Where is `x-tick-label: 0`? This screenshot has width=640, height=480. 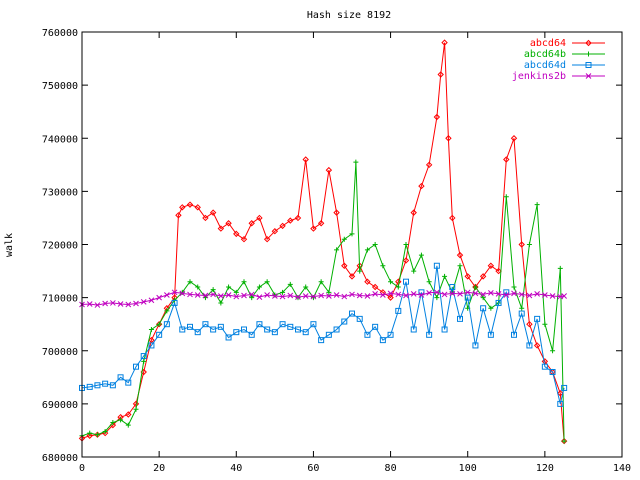
x-tick-label: 0 is located at coordinates (82, 468).